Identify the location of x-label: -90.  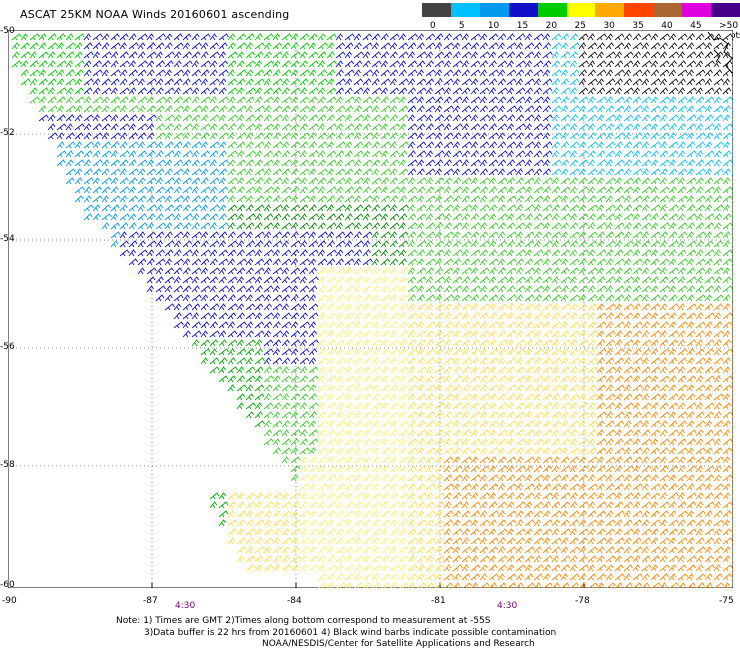
(9, 601).